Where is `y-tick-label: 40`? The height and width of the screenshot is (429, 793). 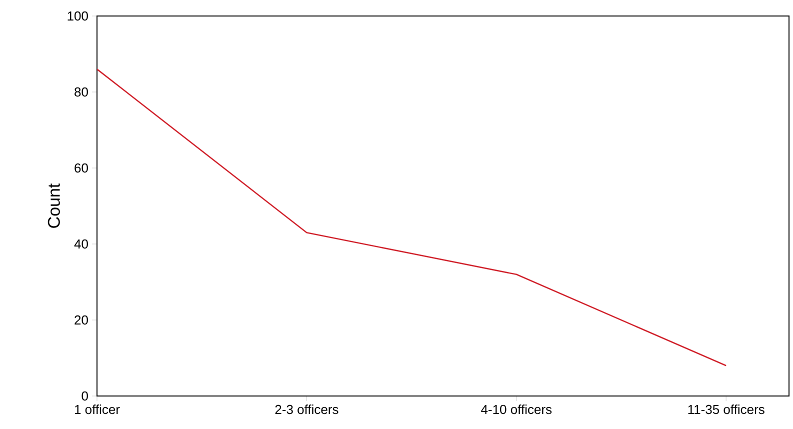 y-tick-label: 40 is located at coordinates (81, 244).